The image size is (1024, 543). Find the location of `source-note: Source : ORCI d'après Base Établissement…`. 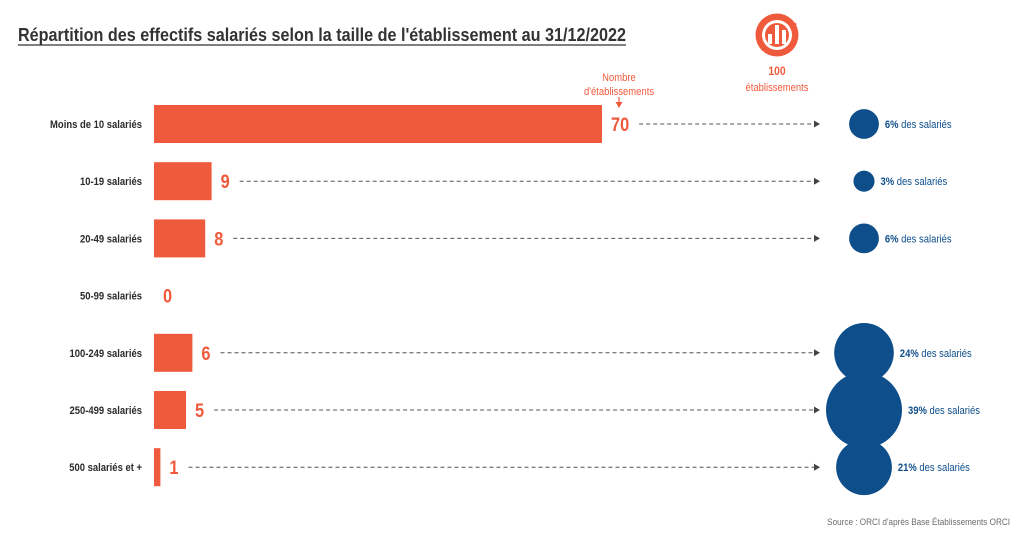

source-note: Source : ORCI d'après Base Établissement… is located at coordinates (918, 521).